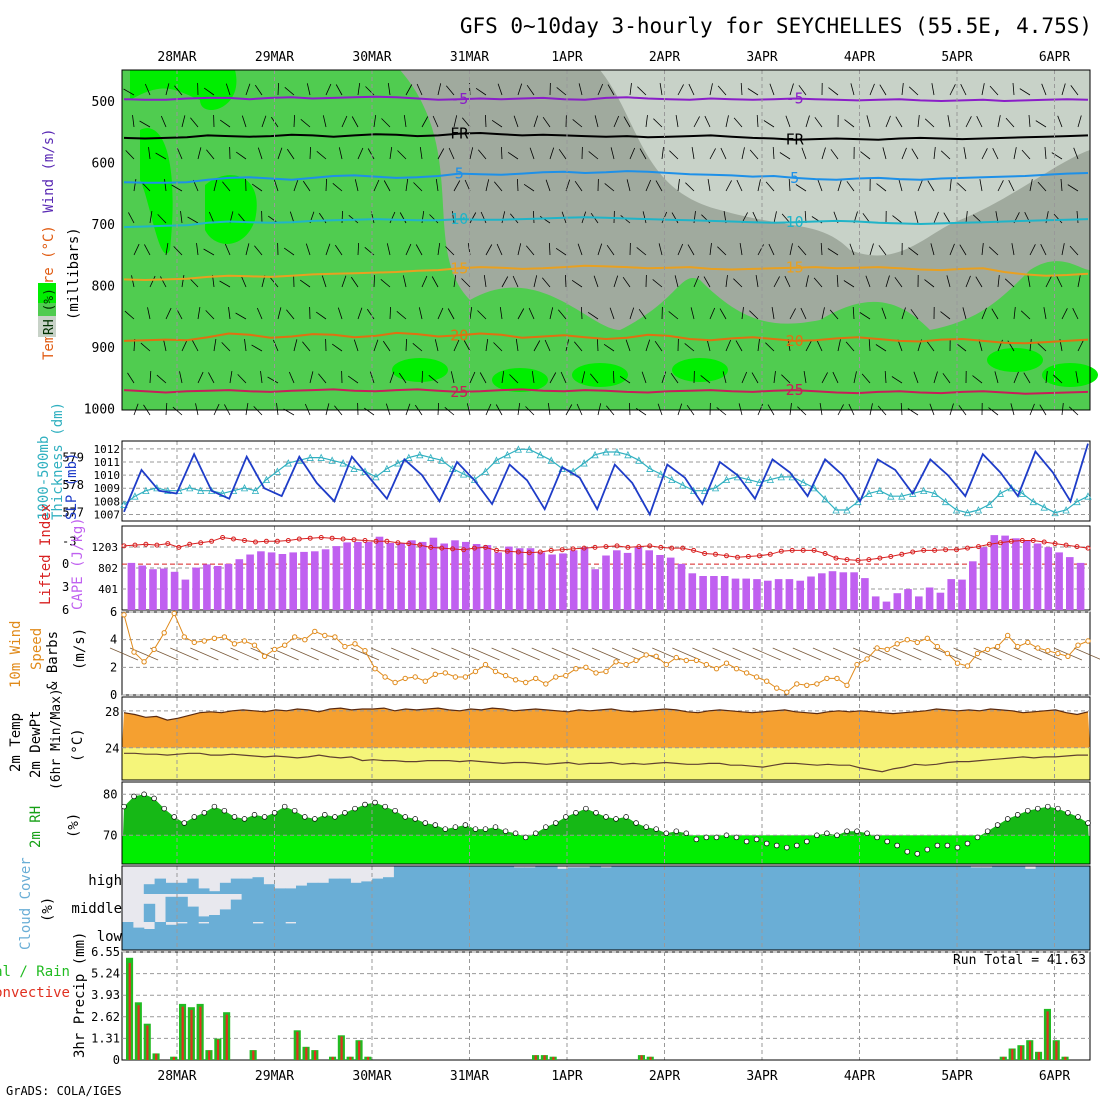 Image resolution: width=1100 pixels, height=1100 pixels. I want to click on slp-line, so click(606, 480).